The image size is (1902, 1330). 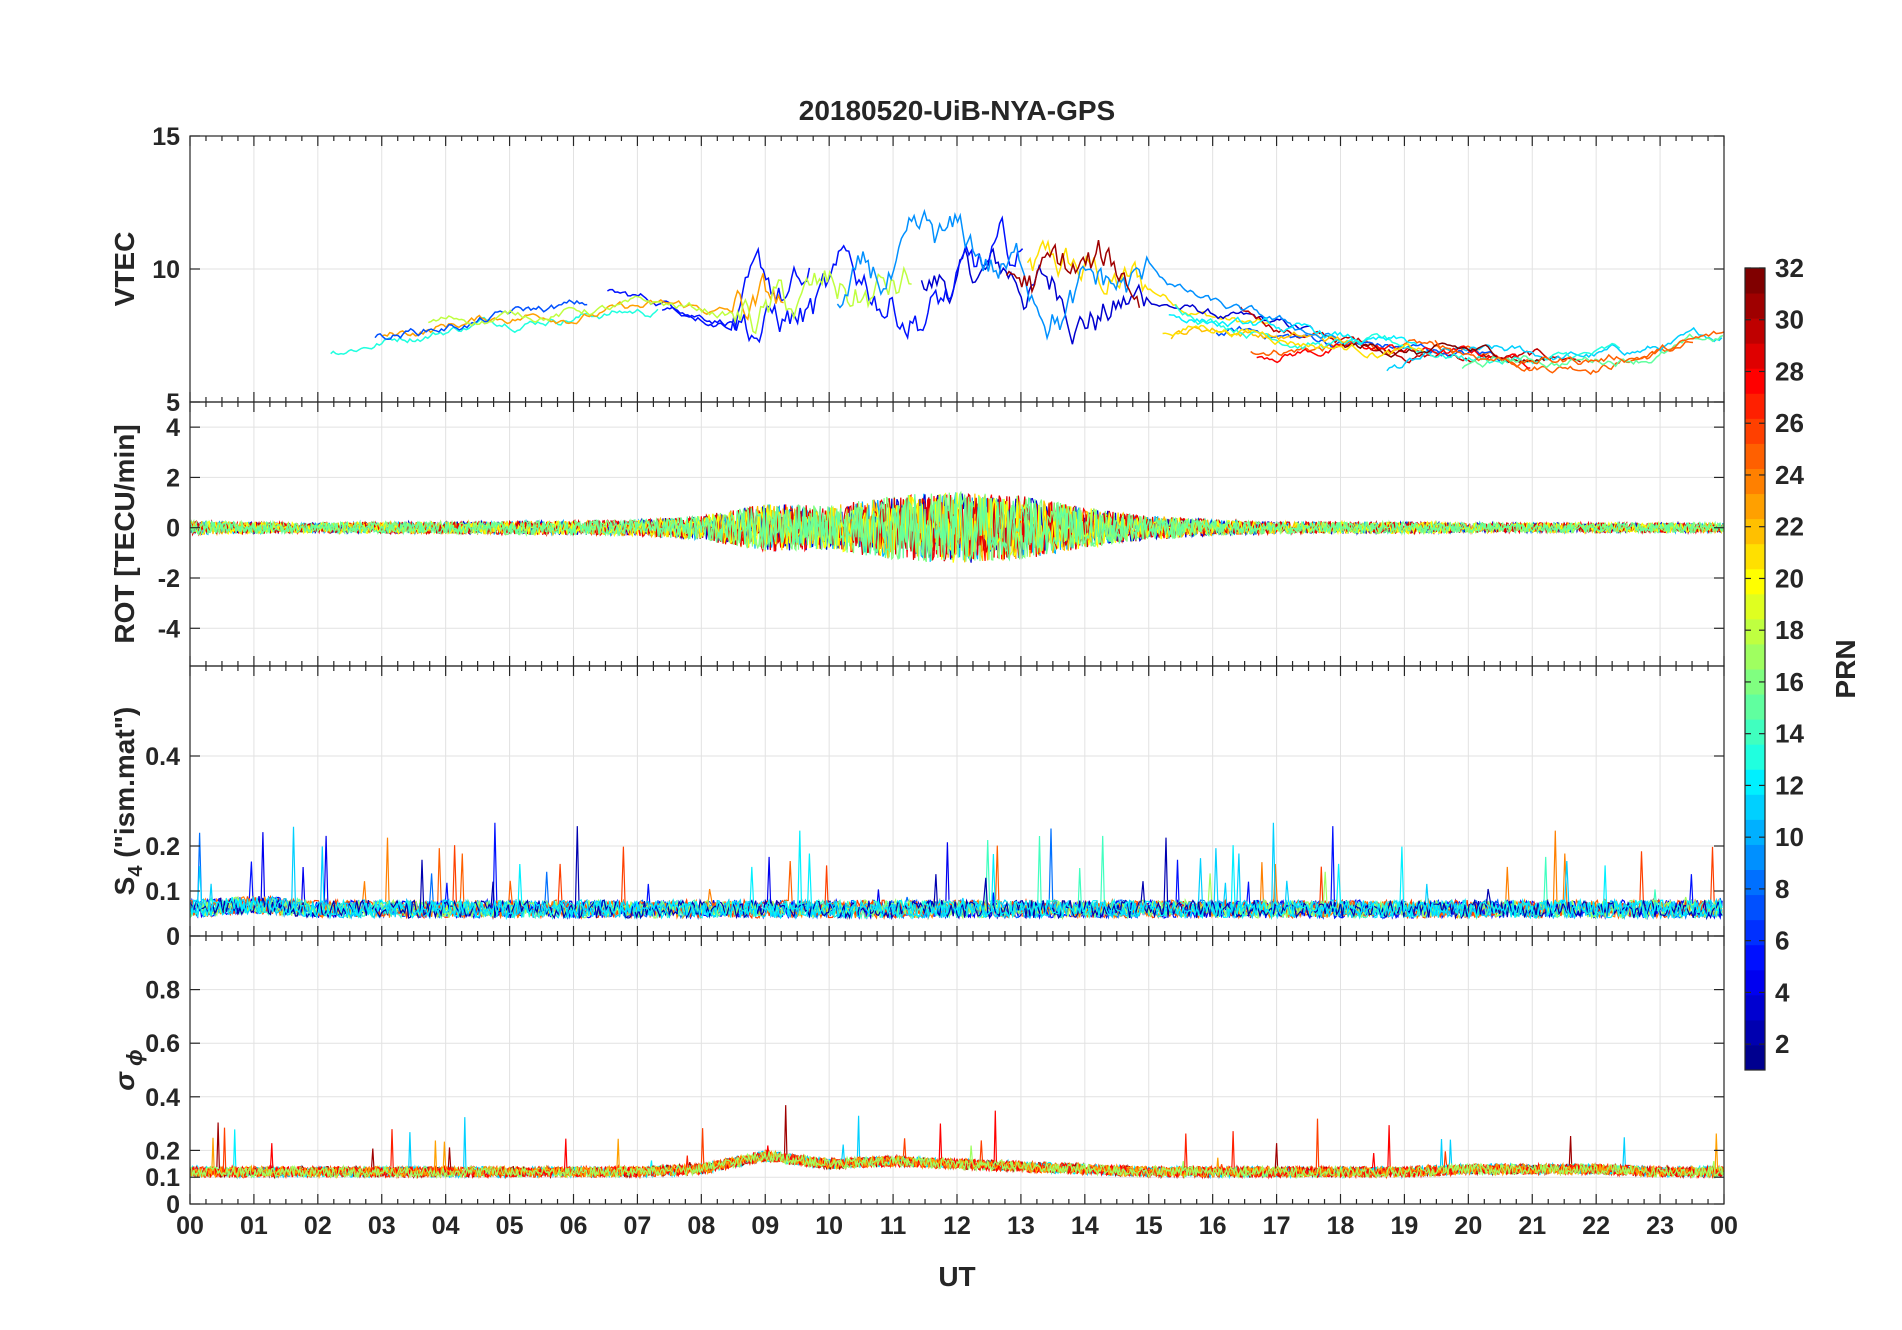 I want to click on y-axis-label: ROT [TECU/min], so click(x=124, y=533).